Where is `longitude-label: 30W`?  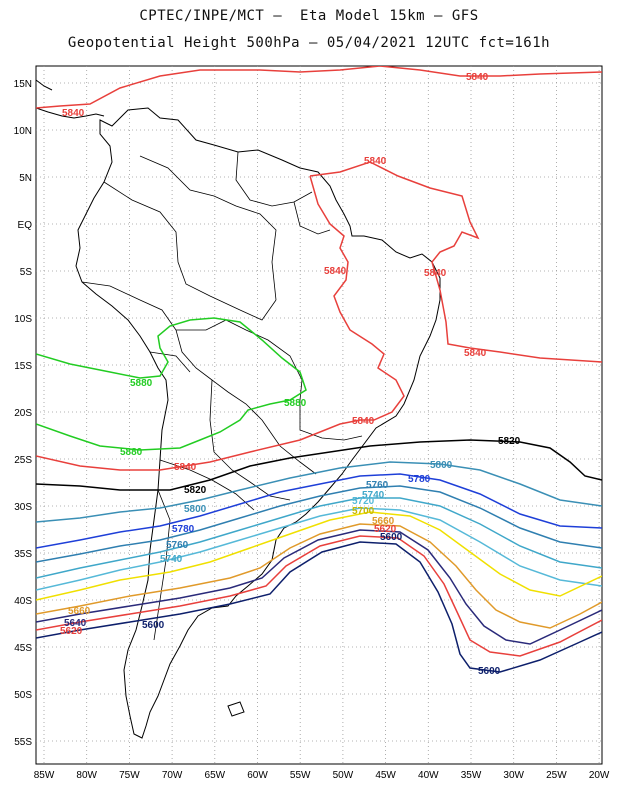 longitude-label: 30W is located at coordinates (513, 775).